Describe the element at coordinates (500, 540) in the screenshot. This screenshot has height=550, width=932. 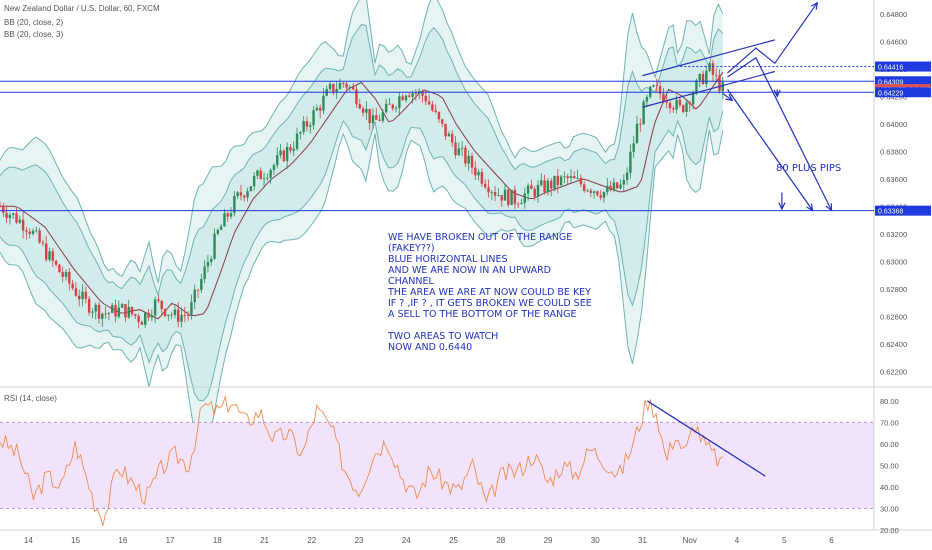
I see `time-tick-label: 28` at that location.